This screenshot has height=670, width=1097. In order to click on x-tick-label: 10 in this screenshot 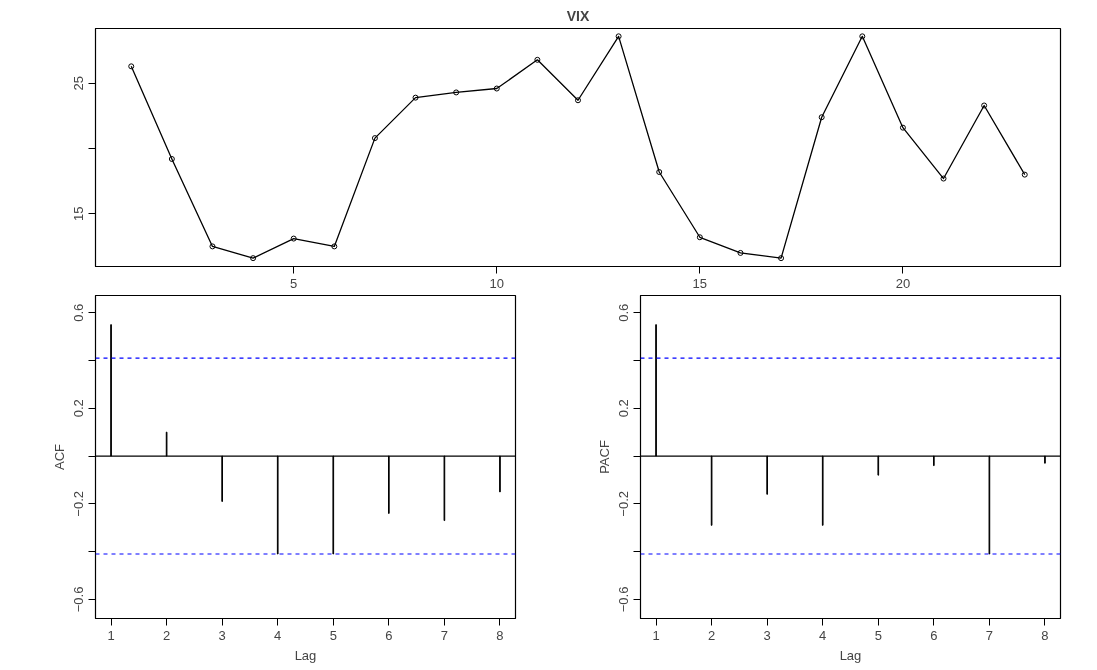, I will do `click(497, 283)`.